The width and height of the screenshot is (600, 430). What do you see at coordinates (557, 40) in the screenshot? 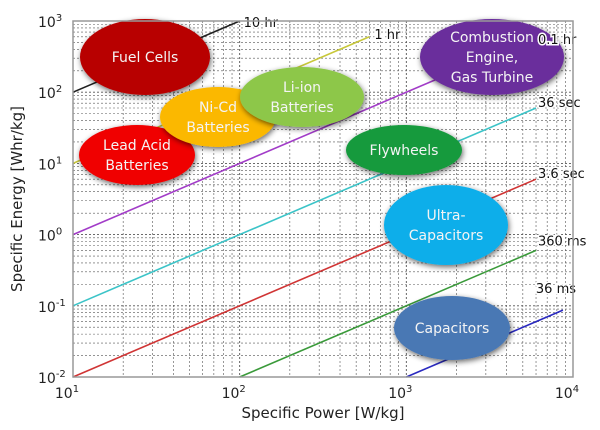
I see `series-label: 0.1 hr` at bounding box center [557, 40].